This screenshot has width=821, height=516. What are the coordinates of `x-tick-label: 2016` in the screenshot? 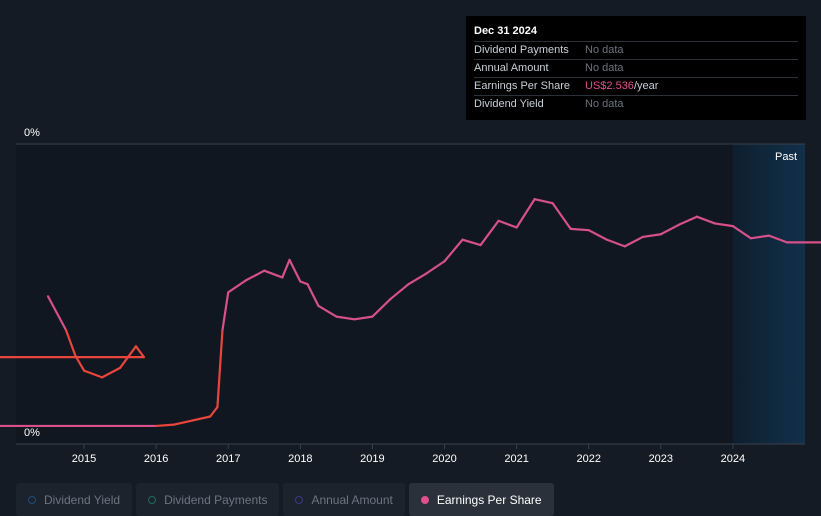 It's located at (156, 459).